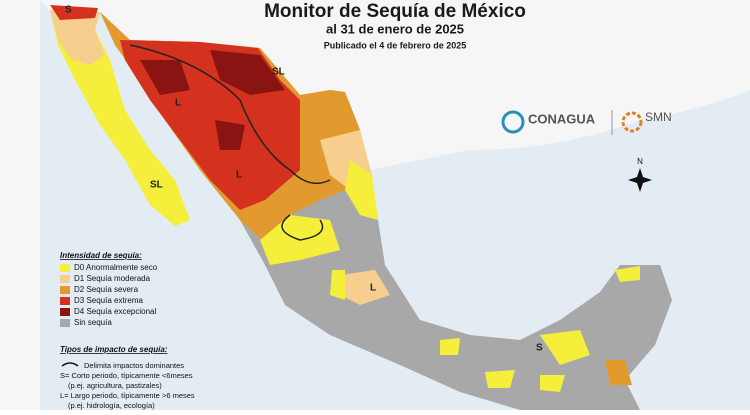 The width and height of the screenshot is (750, 415). Describe the element at coordinates (618, 372) in the screenshot. I see `chiapas-d2` at that location.